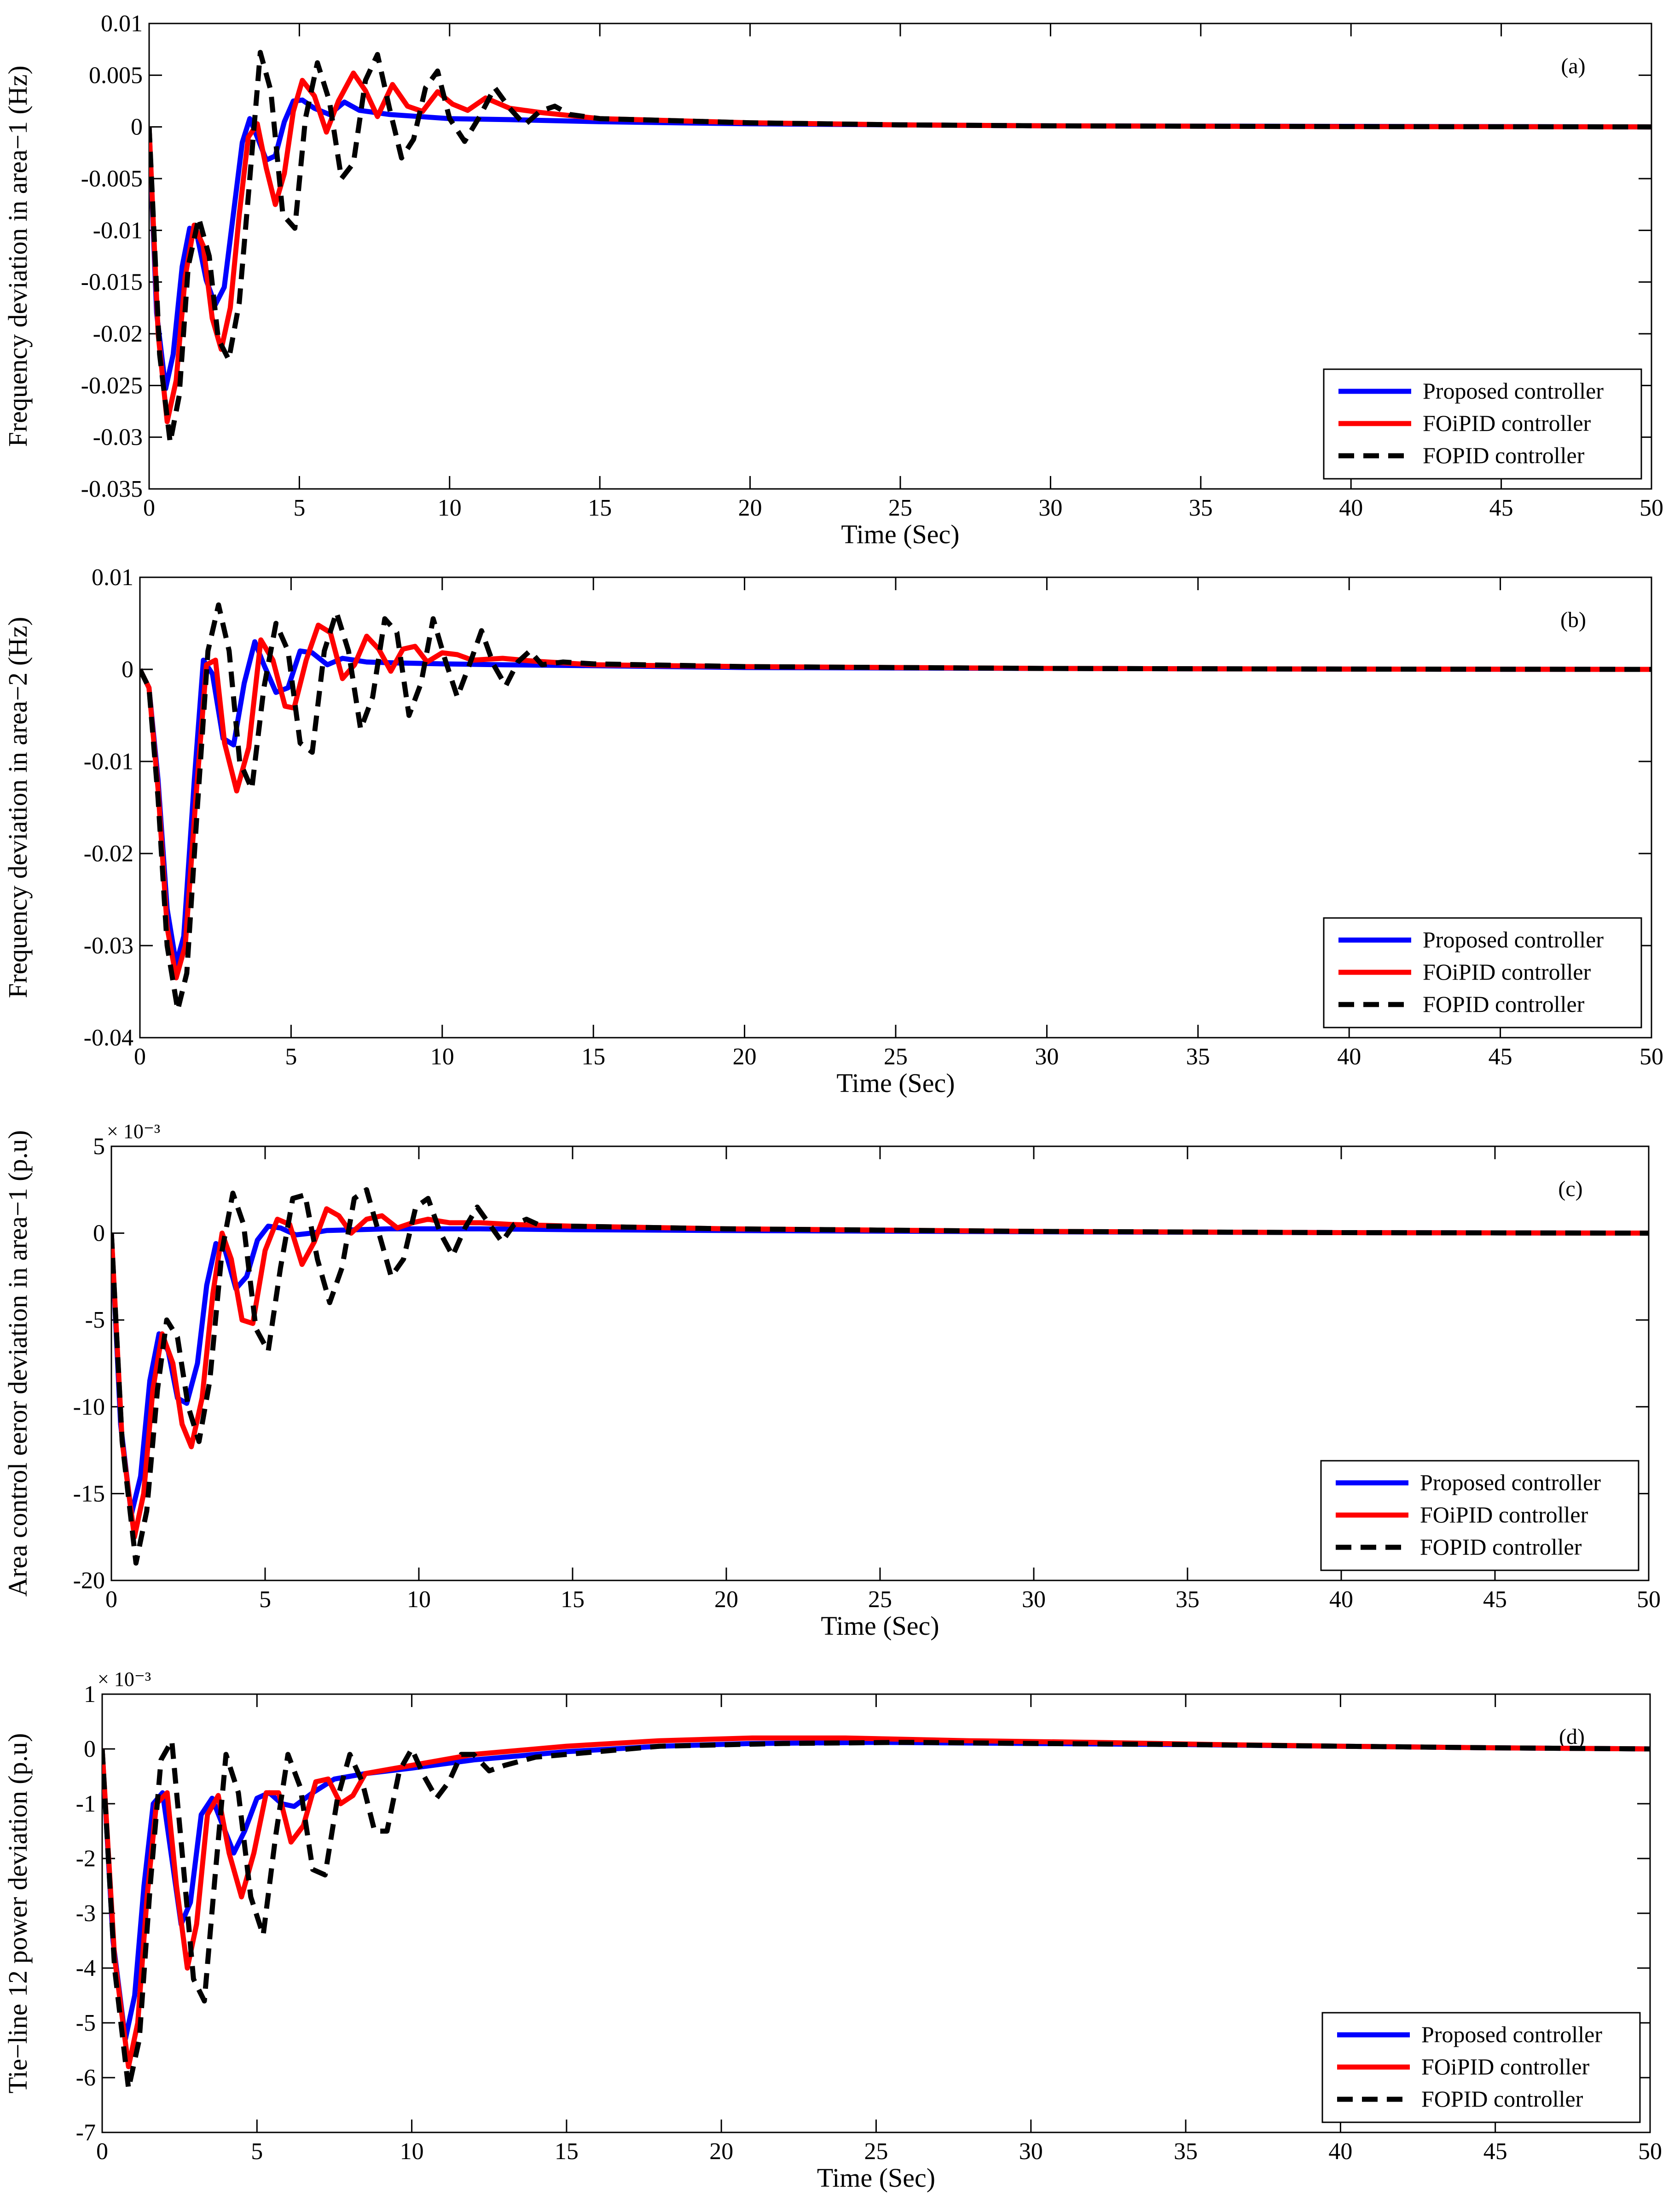 This screenshot has width=1680, height=2207. Describe the element at coordinates (108, 1038) in the screenshot. I see `y-tick-label: -0.04` at that location.